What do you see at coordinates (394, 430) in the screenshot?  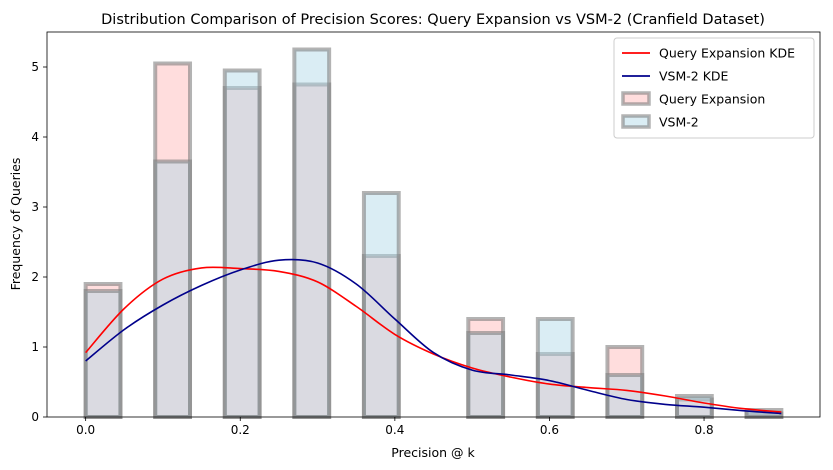 I see `x-tick-label: 0.4` at bounding box center [394, 430].